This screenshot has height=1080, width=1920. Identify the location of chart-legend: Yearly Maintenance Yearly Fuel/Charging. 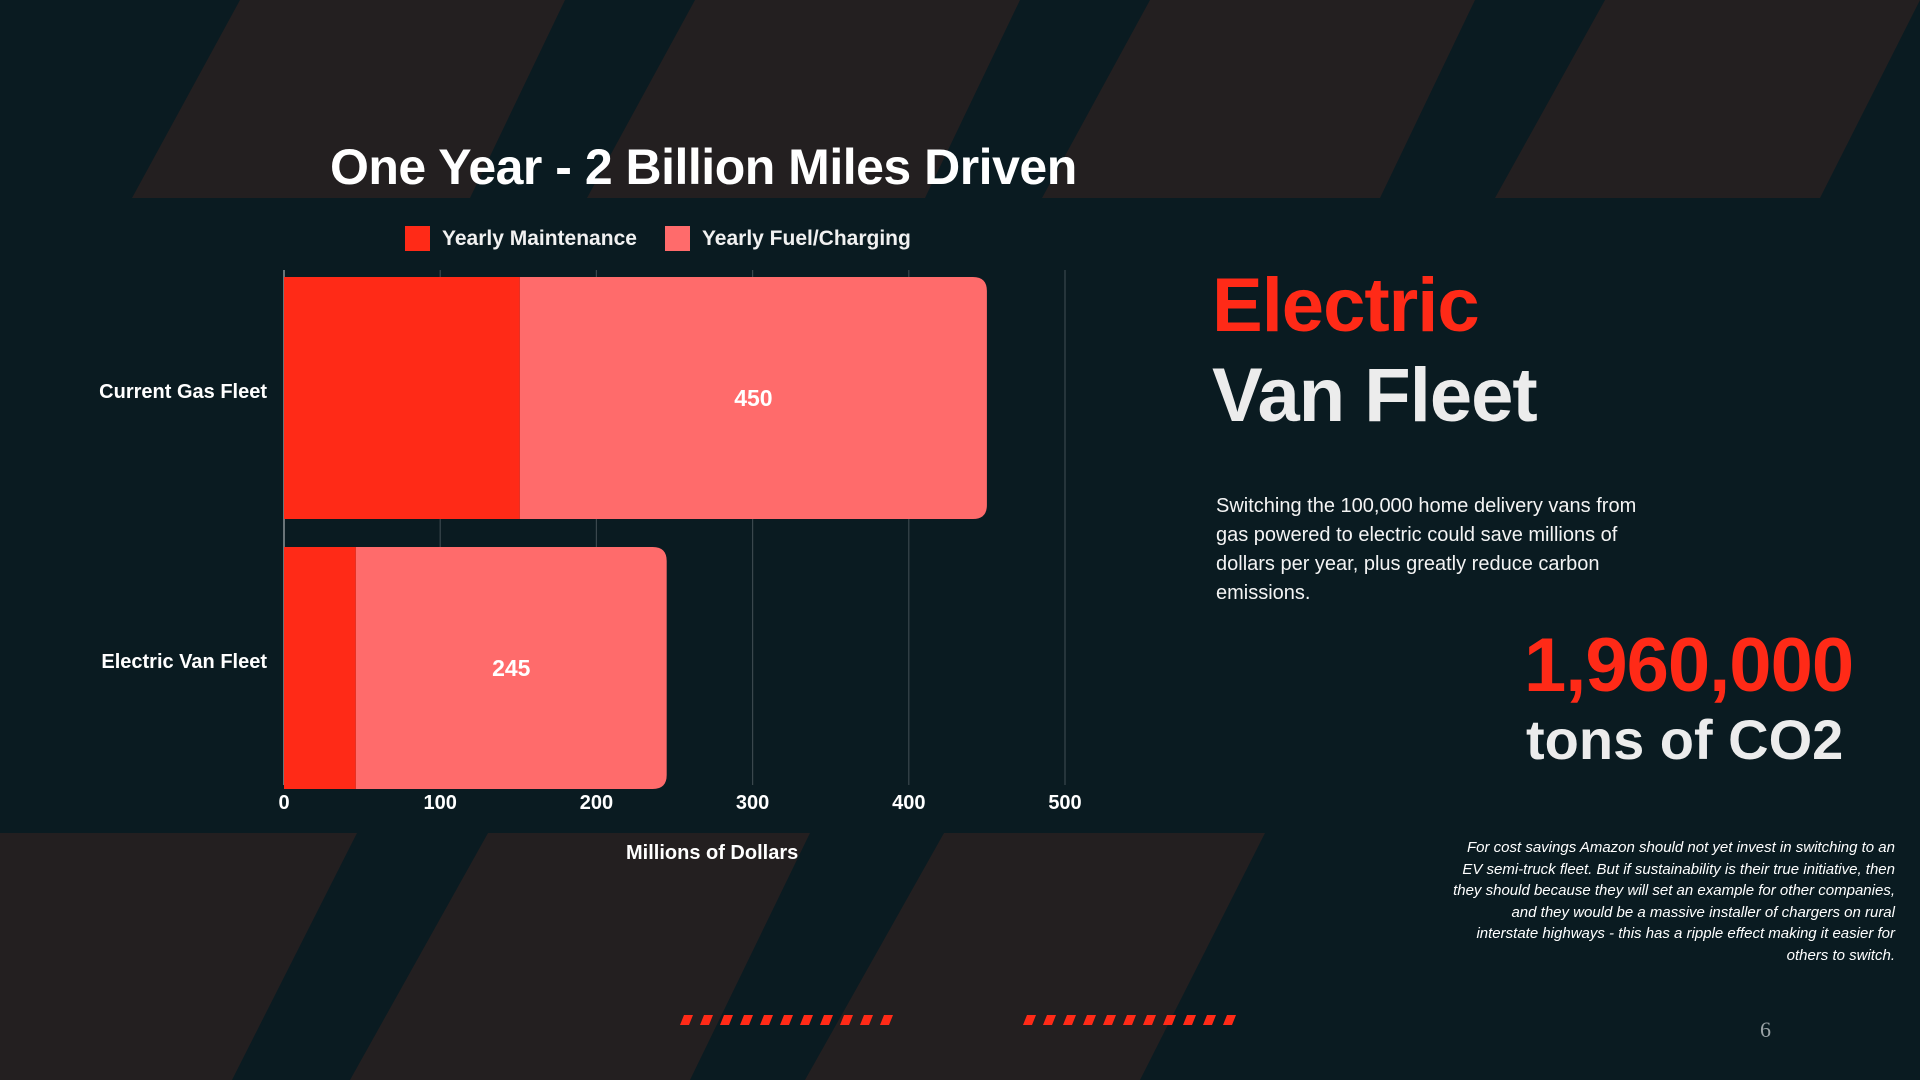
(672, 238).